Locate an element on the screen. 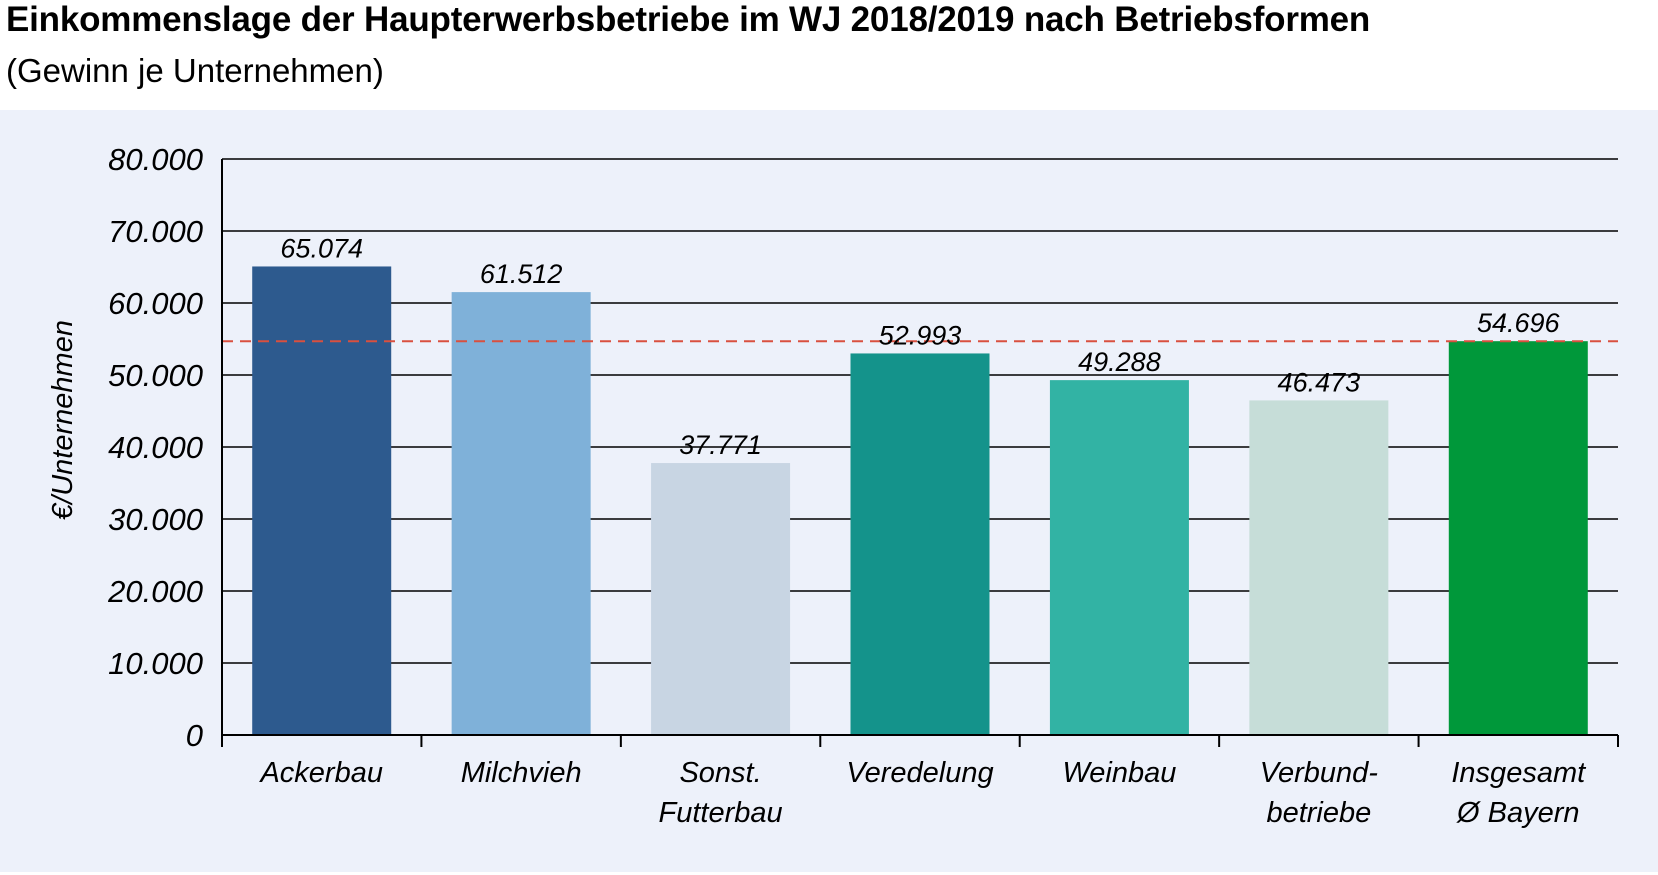 This screenshot has height=875, width=1658. x-tick-label: Weinbau is located at coordinates (1119, 773).